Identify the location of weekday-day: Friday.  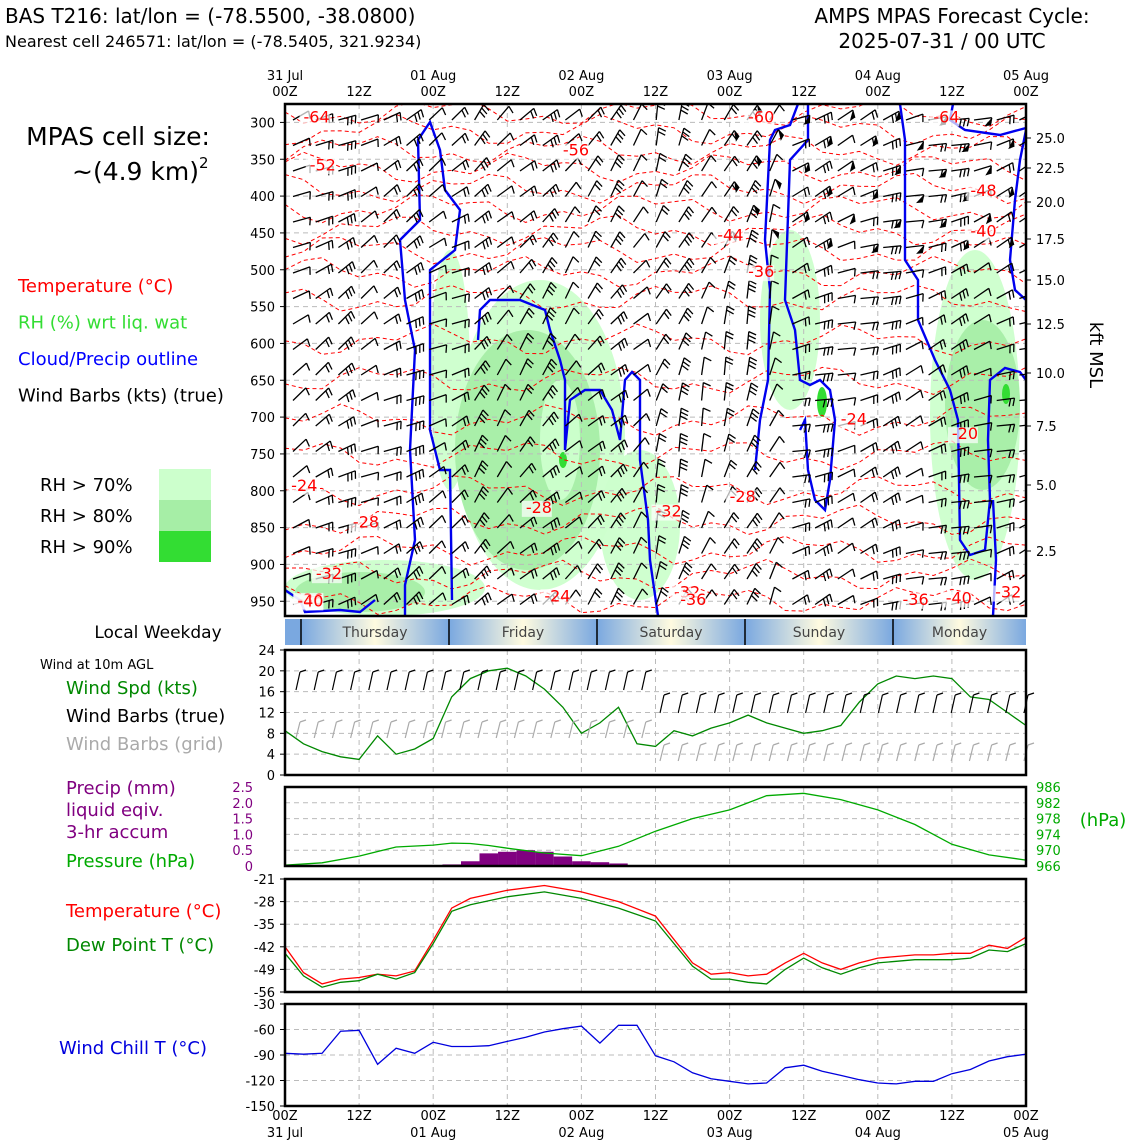
(523, 633).